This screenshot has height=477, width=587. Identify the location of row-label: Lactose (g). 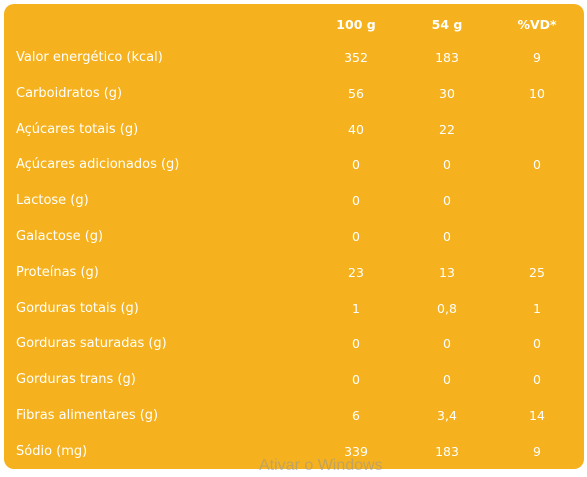
(52, 201).